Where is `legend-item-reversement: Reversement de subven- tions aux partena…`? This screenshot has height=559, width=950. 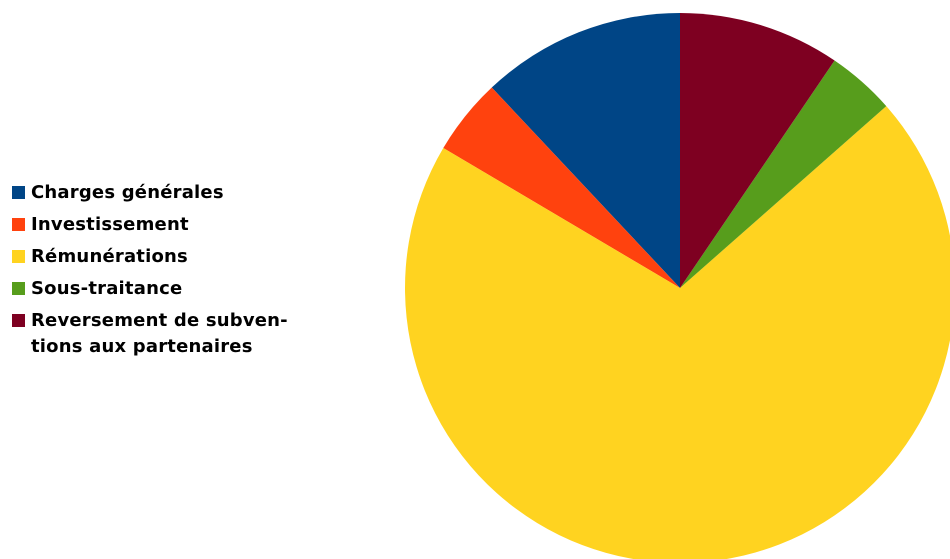 legend-item-reversement: Reversement de subven- tions aux partena… is located at coordinates (177, 334).